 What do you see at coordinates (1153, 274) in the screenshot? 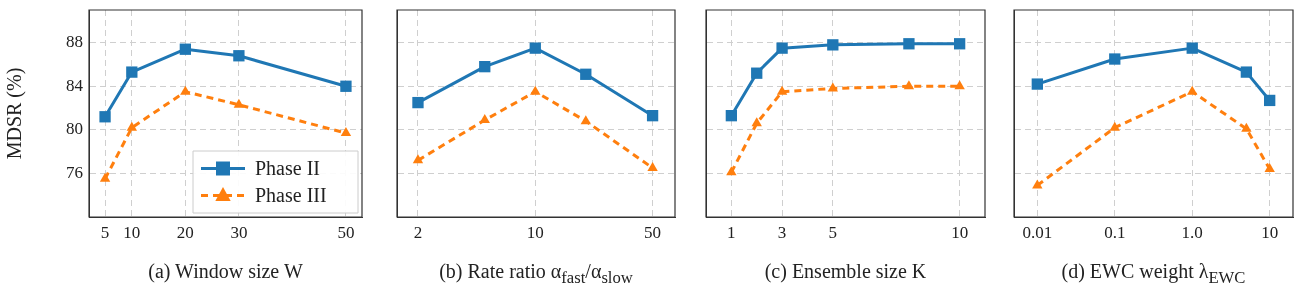
I see `x-axis-title: (d) EWC weight λ$_{EWC}$` at bounding box center [1153, 274].